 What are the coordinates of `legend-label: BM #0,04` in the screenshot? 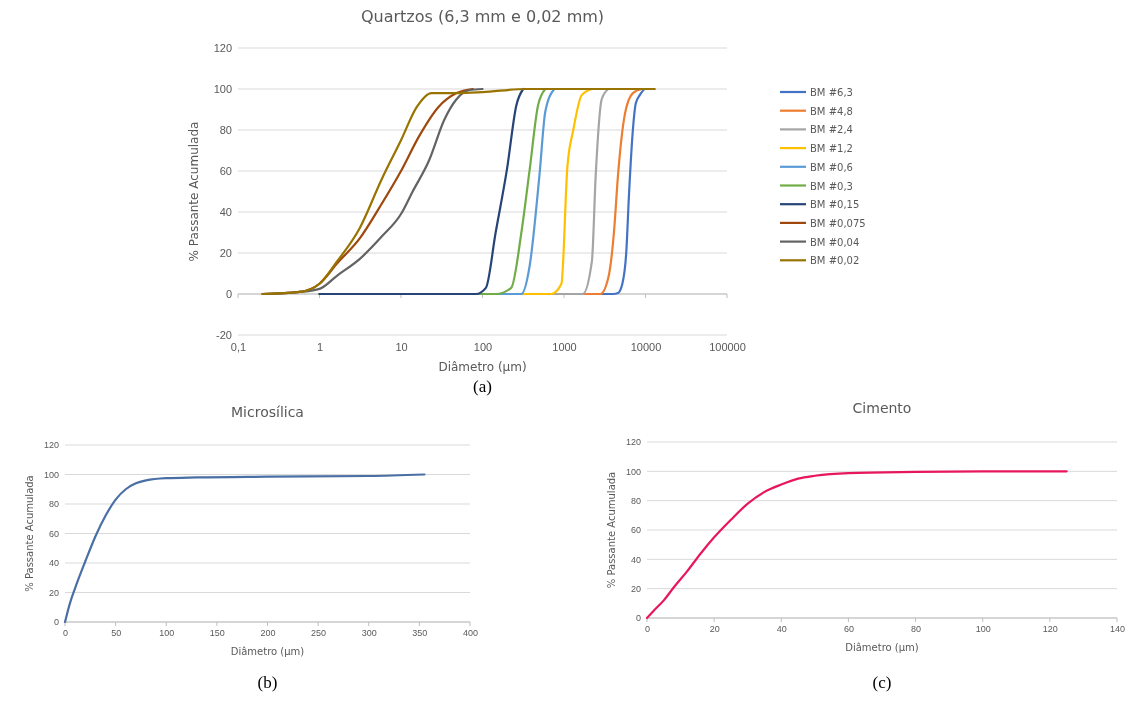 It's located at (835, 242).